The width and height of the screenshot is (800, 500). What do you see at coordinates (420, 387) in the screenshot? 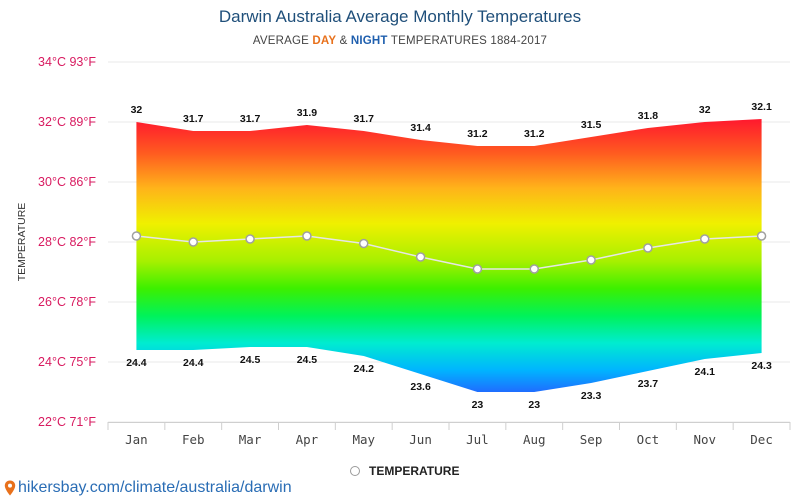
I see `night-value-label: 23.6` at bounding box center [420, 387].